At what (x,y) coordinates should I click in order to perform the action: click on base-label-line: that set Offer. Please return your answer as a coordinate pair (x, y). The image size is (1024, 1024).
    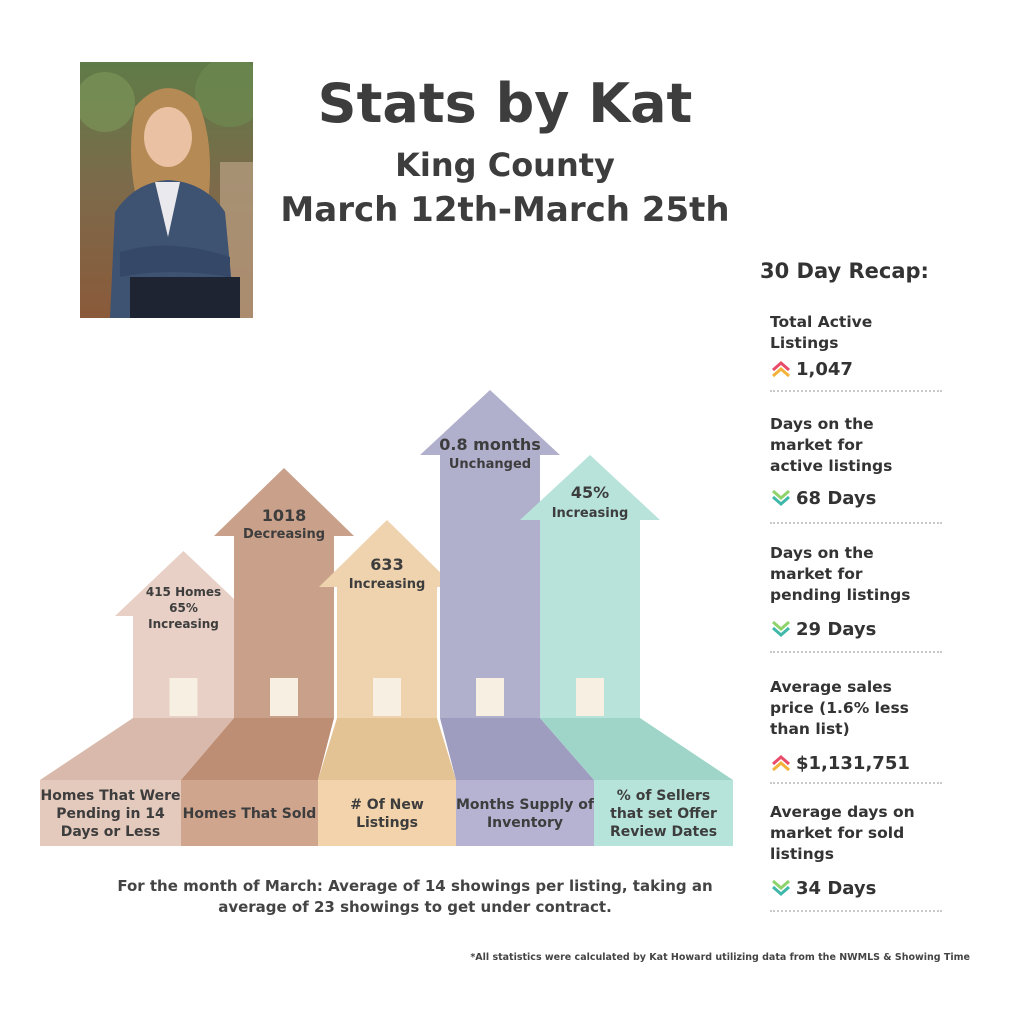
    Looking at the image, I should click on (663, 814).